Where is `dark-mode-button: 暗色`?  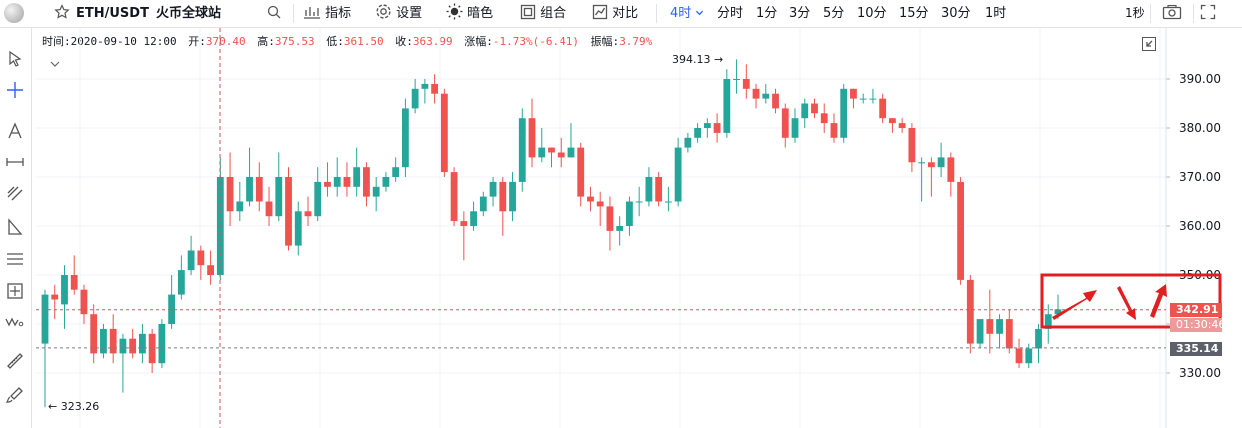
dark-mode-button: 暗色 is located at coordinates (469, 13).